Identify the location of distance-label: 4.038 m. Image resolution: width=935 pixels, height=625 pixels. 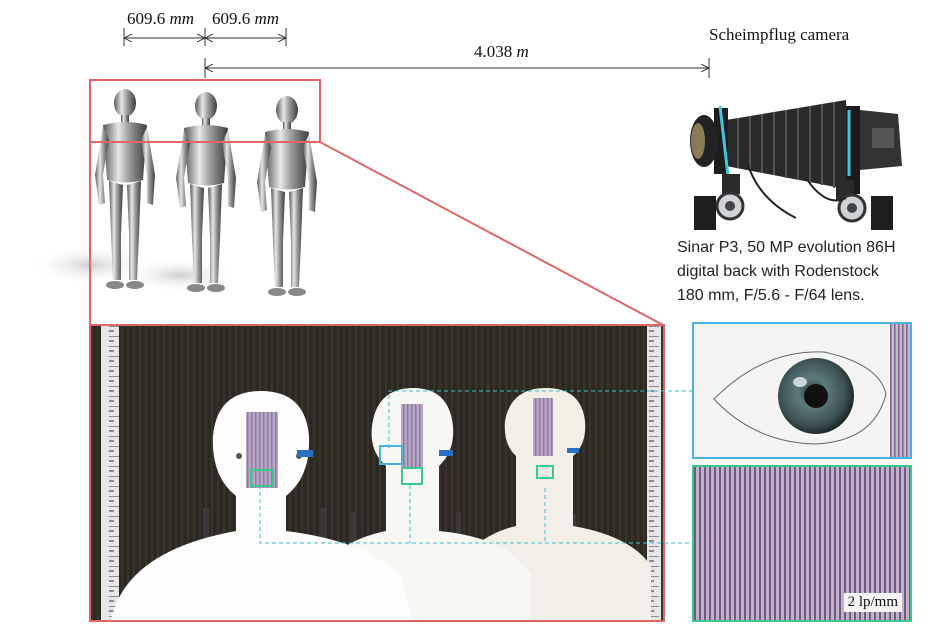
(501, 52).